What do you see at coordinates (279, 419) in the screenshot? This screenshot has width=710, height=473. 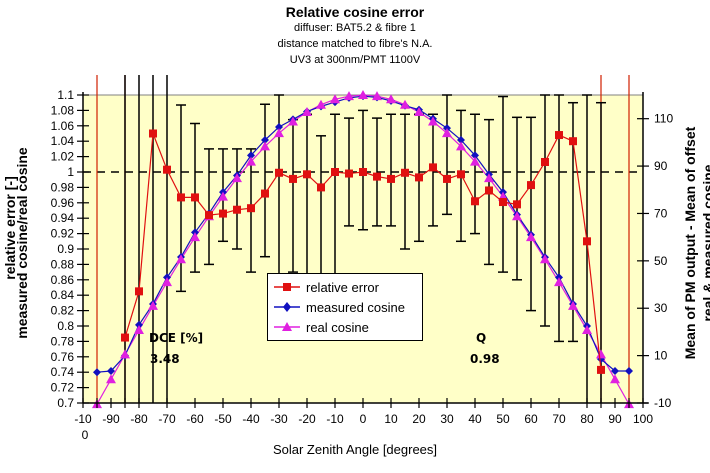 I see `x-axis-tick-label: -30` at bounding box center [279, 419].